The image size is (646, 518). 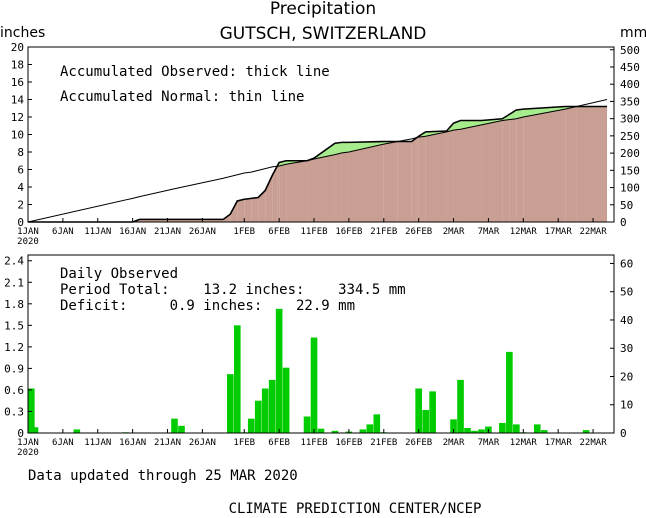 What do you see at coordinates (20, 205) in the screenshot?
I see `top-left-tick-label: 2` at bounding box center [20, 205].